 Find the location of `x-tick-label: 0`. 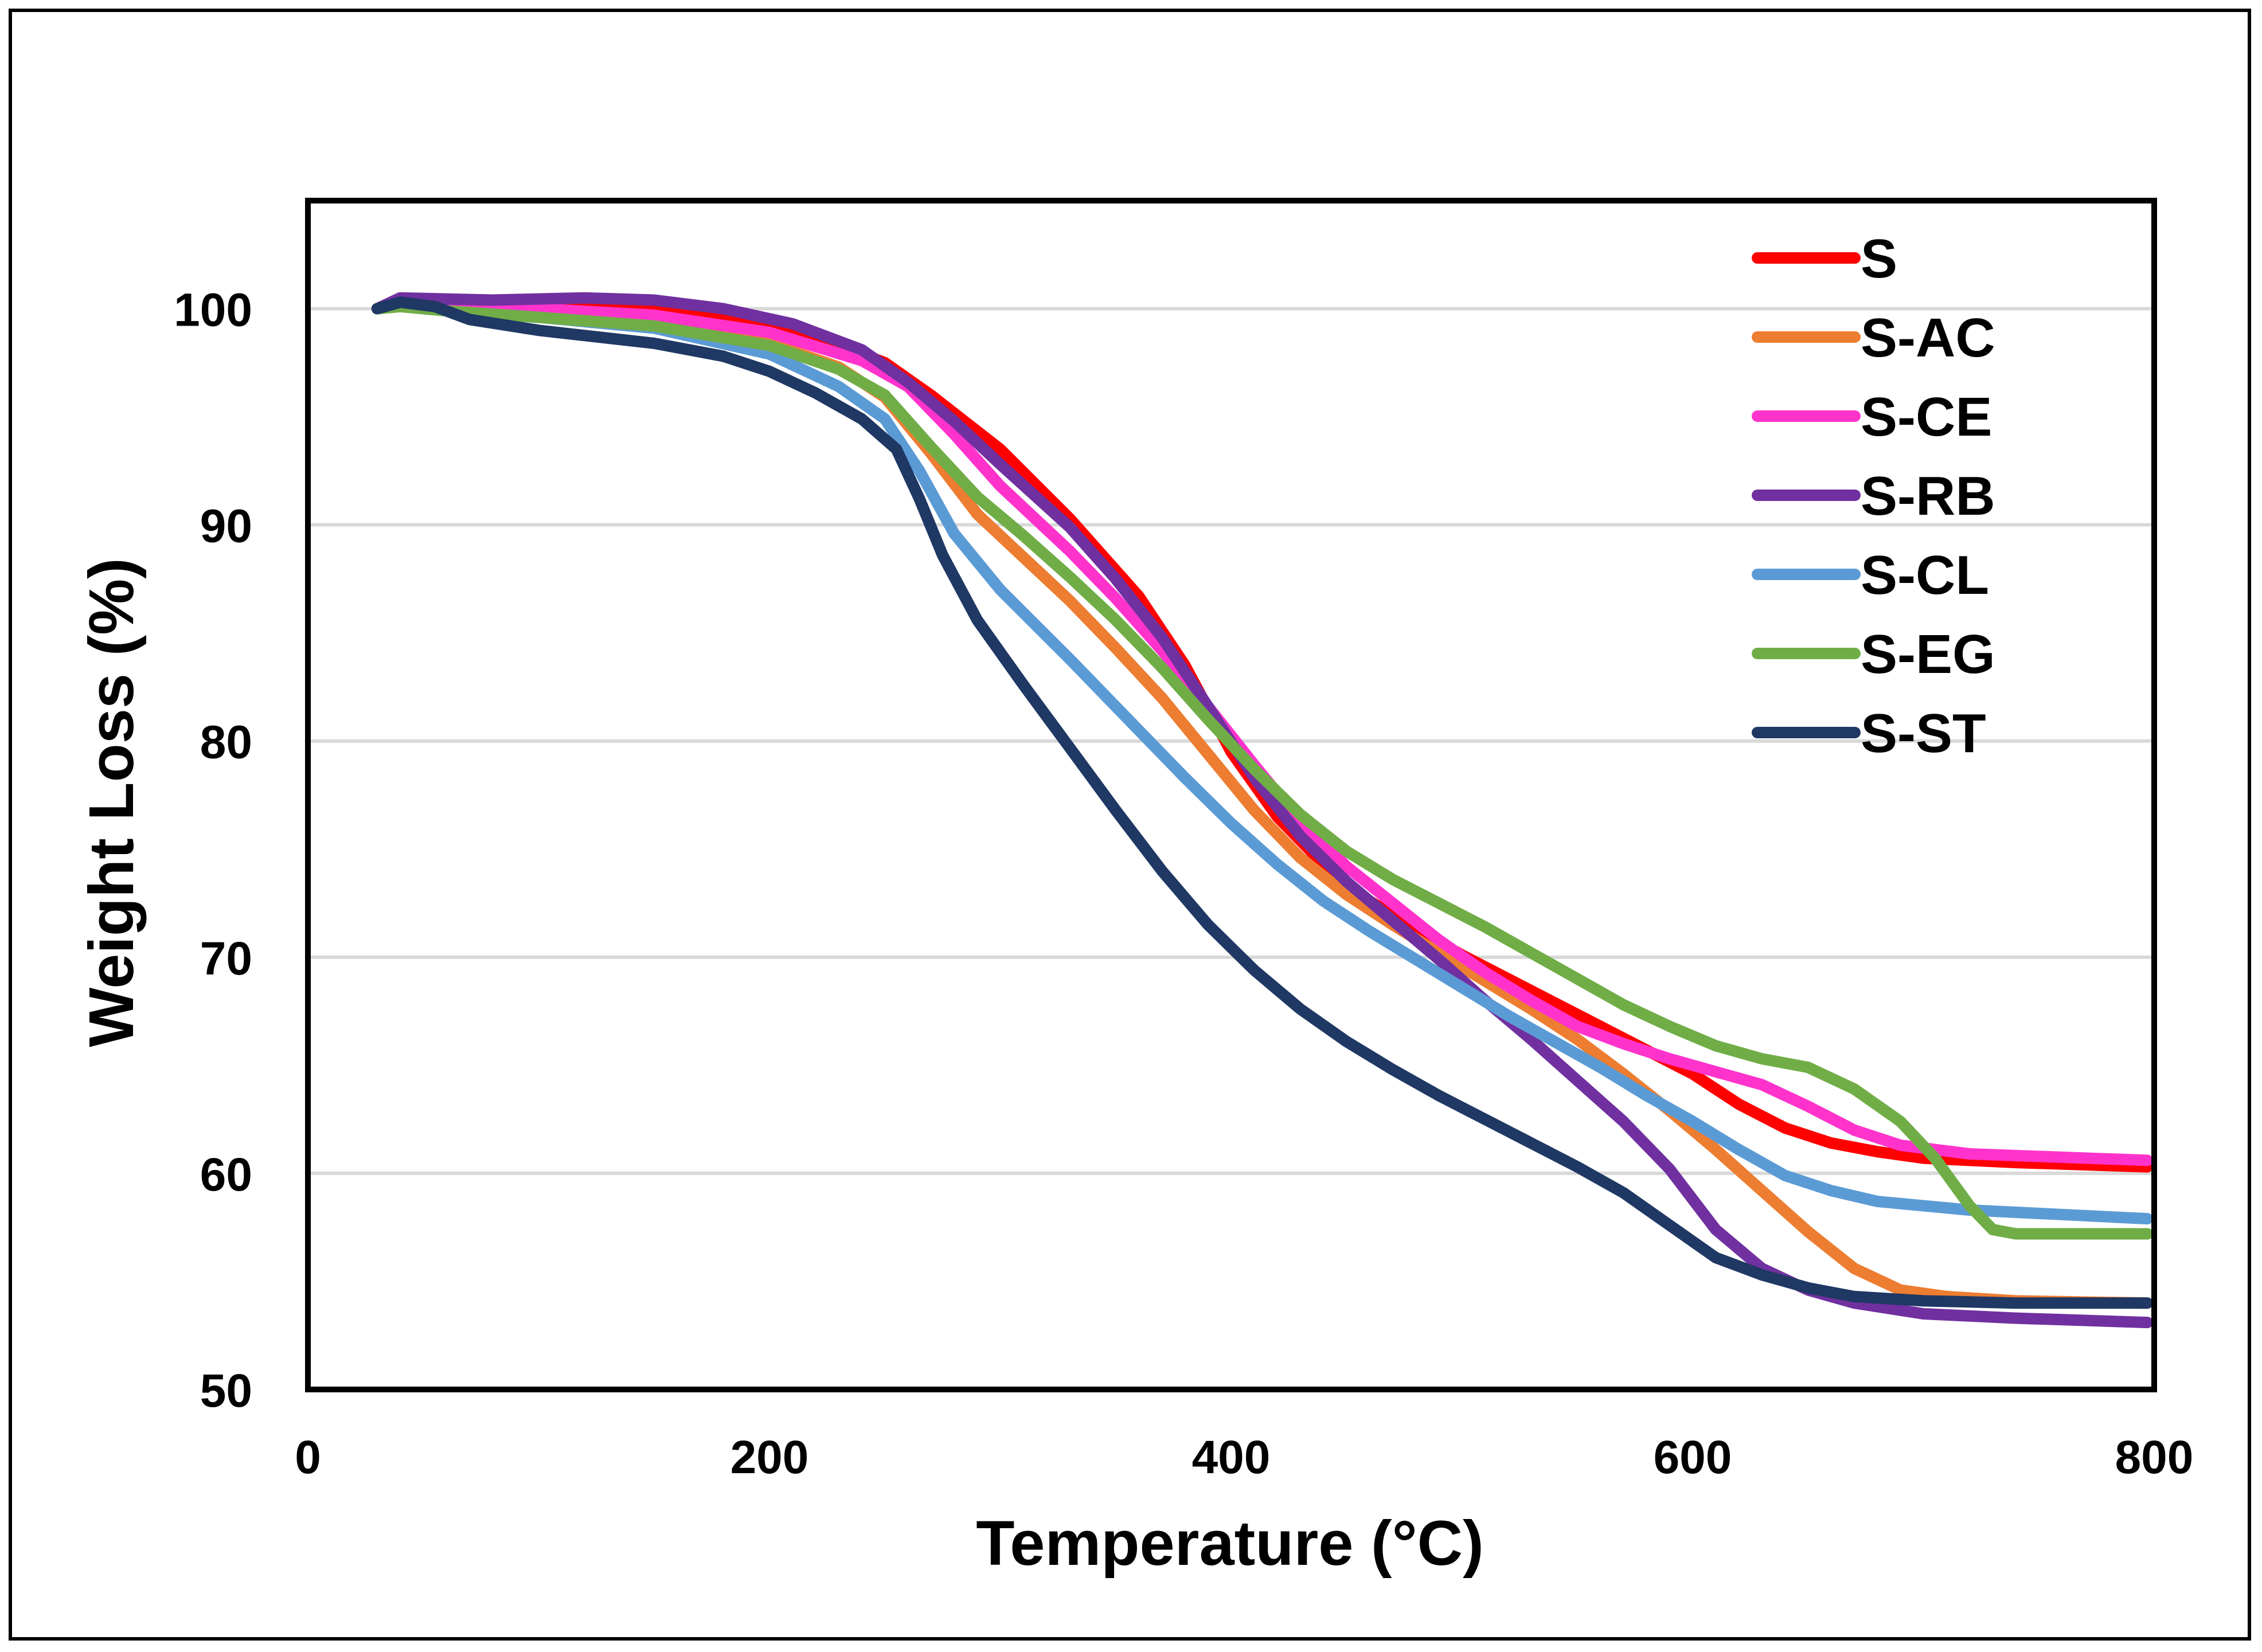

x-tick-label: 0 is located at coordinates (308, 1457).